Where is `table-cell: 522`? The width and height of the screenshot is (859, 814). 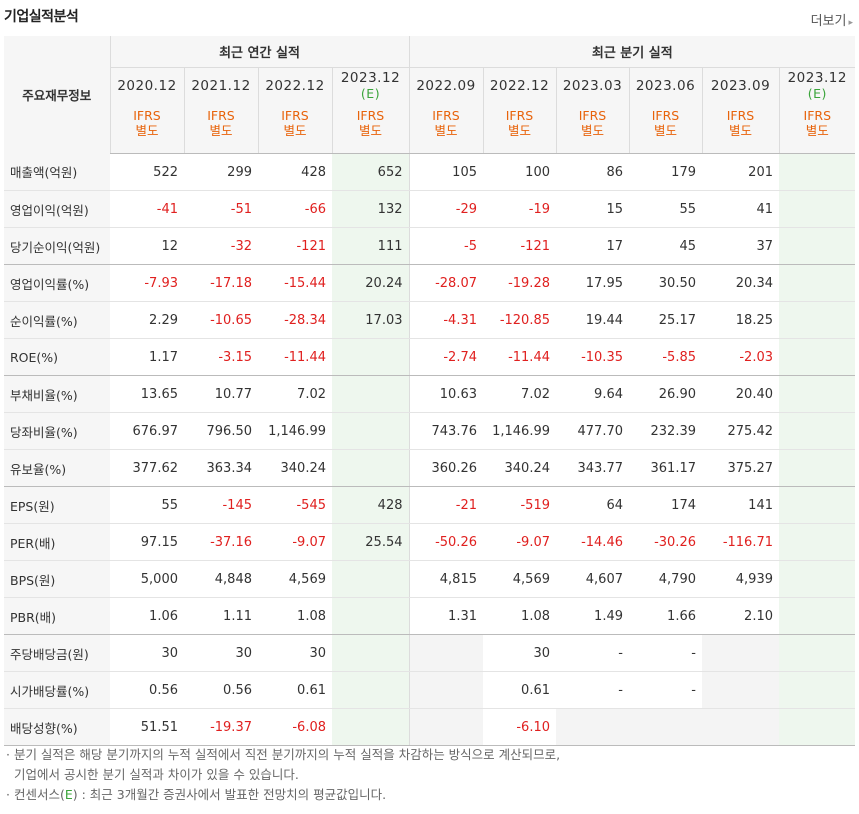 table-cell: 522 is located at coordinates (147, 172).